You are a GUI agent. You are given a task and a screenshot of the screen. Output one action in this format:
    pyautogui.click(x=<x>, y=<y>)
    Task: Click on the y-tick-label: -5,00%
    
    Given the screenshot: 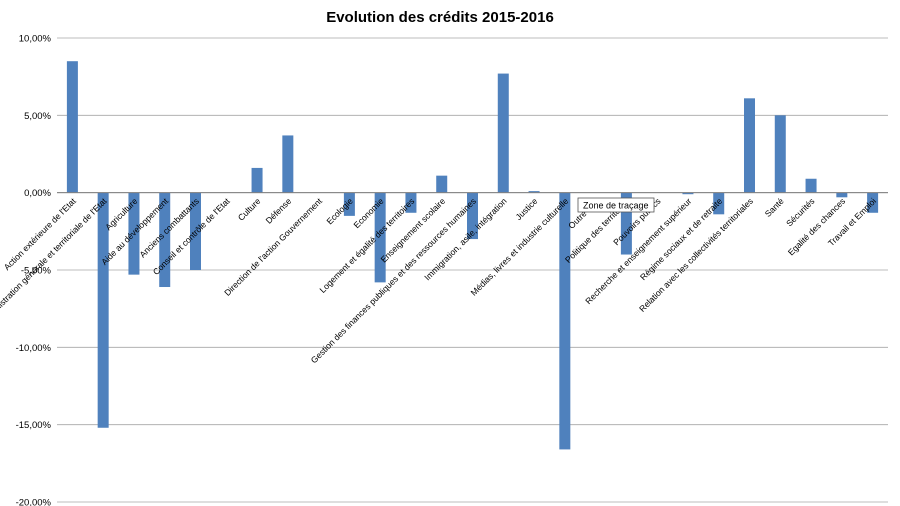 What is the action you would take?
    pyautogui.click(x=36, y=271)
    